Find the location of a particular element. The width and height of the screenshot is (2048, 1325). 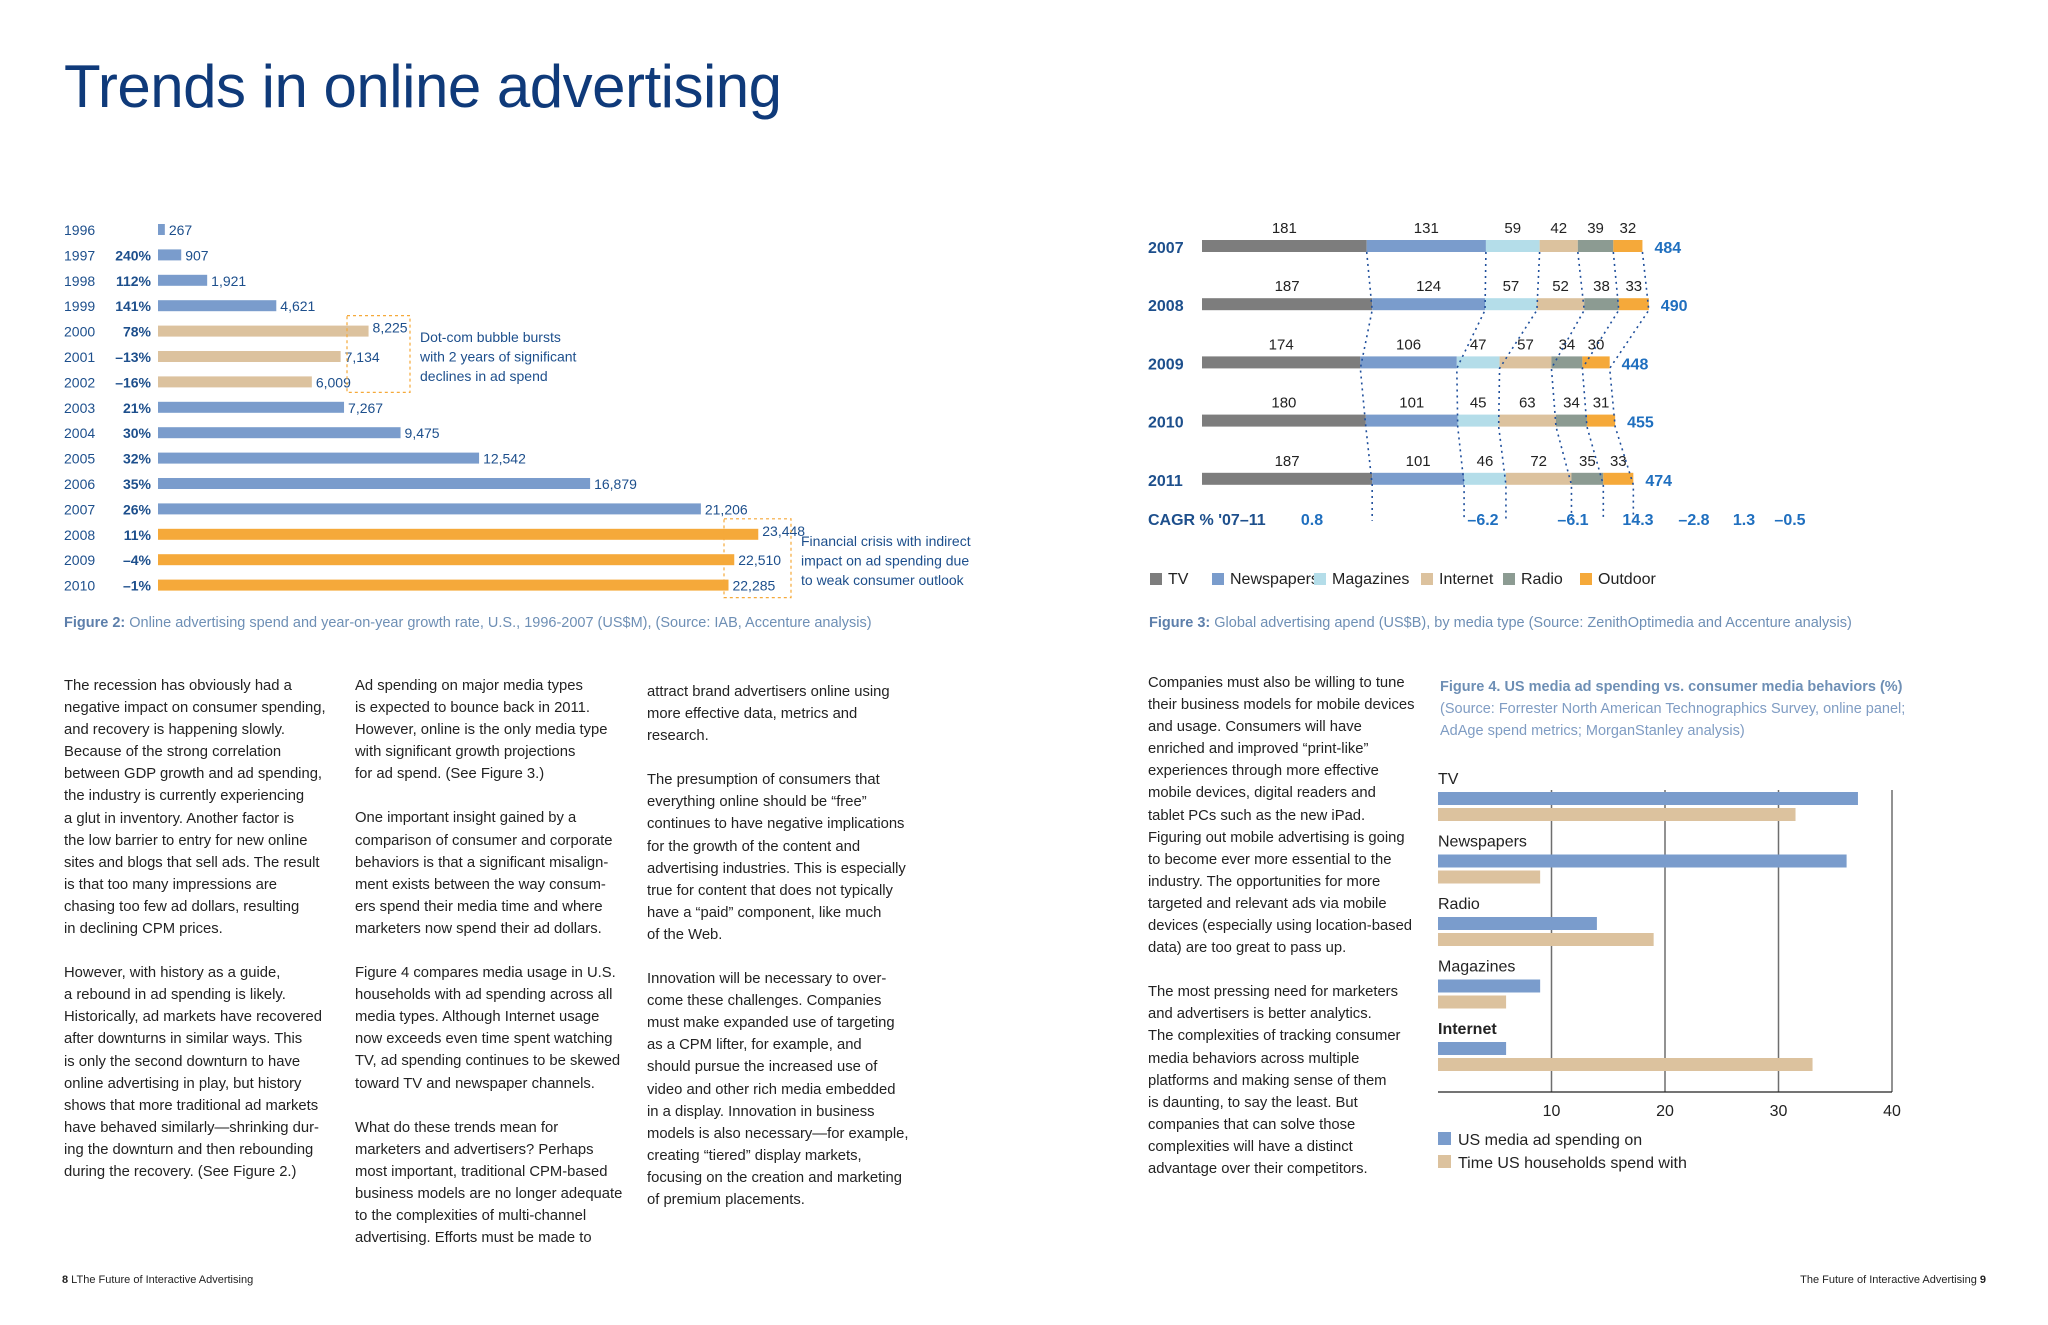

cagr-value: 1.3 is located at coordinates (1744, 520).